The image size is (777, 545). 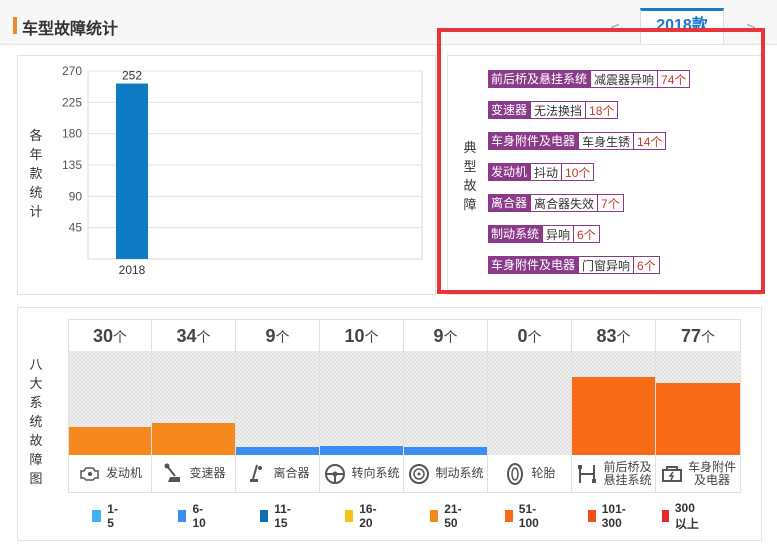 I want to click on chart-ylabel-char: 各, so click(x=36, y=135).